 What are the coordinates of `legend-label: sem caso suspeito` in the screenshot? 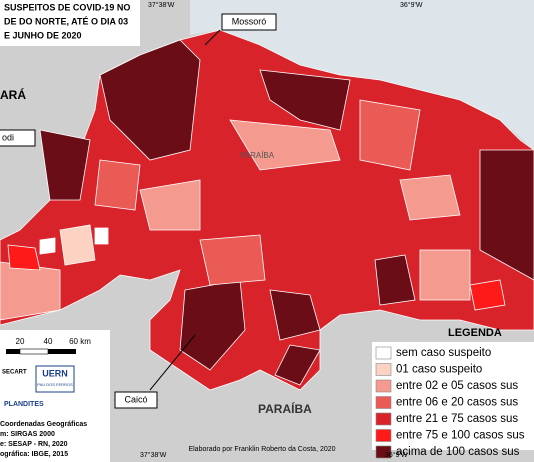 It's located at (443, 353).